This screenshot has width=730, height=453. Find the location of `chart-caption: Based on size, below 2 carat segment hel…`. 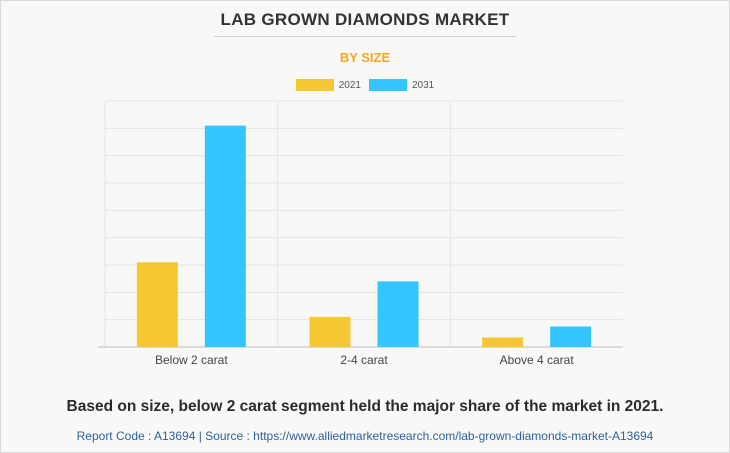

chart-caption: Based on size, below 2 carat segment hel… is located at coordinates (365, 406).